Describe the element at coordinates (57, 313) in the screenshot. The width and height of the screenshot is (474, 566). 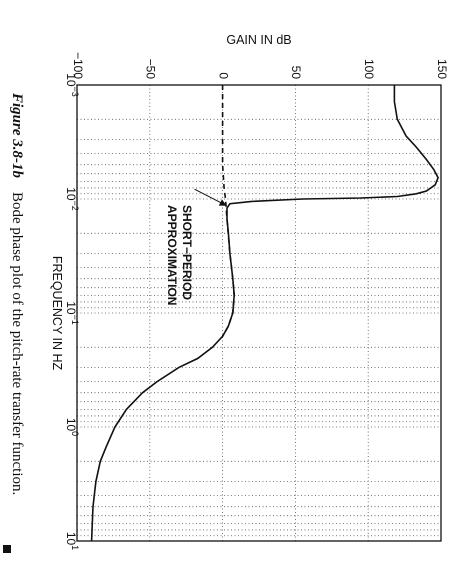
I see `frequency-axis-title: FREQUENCY IN HZ` at that location.